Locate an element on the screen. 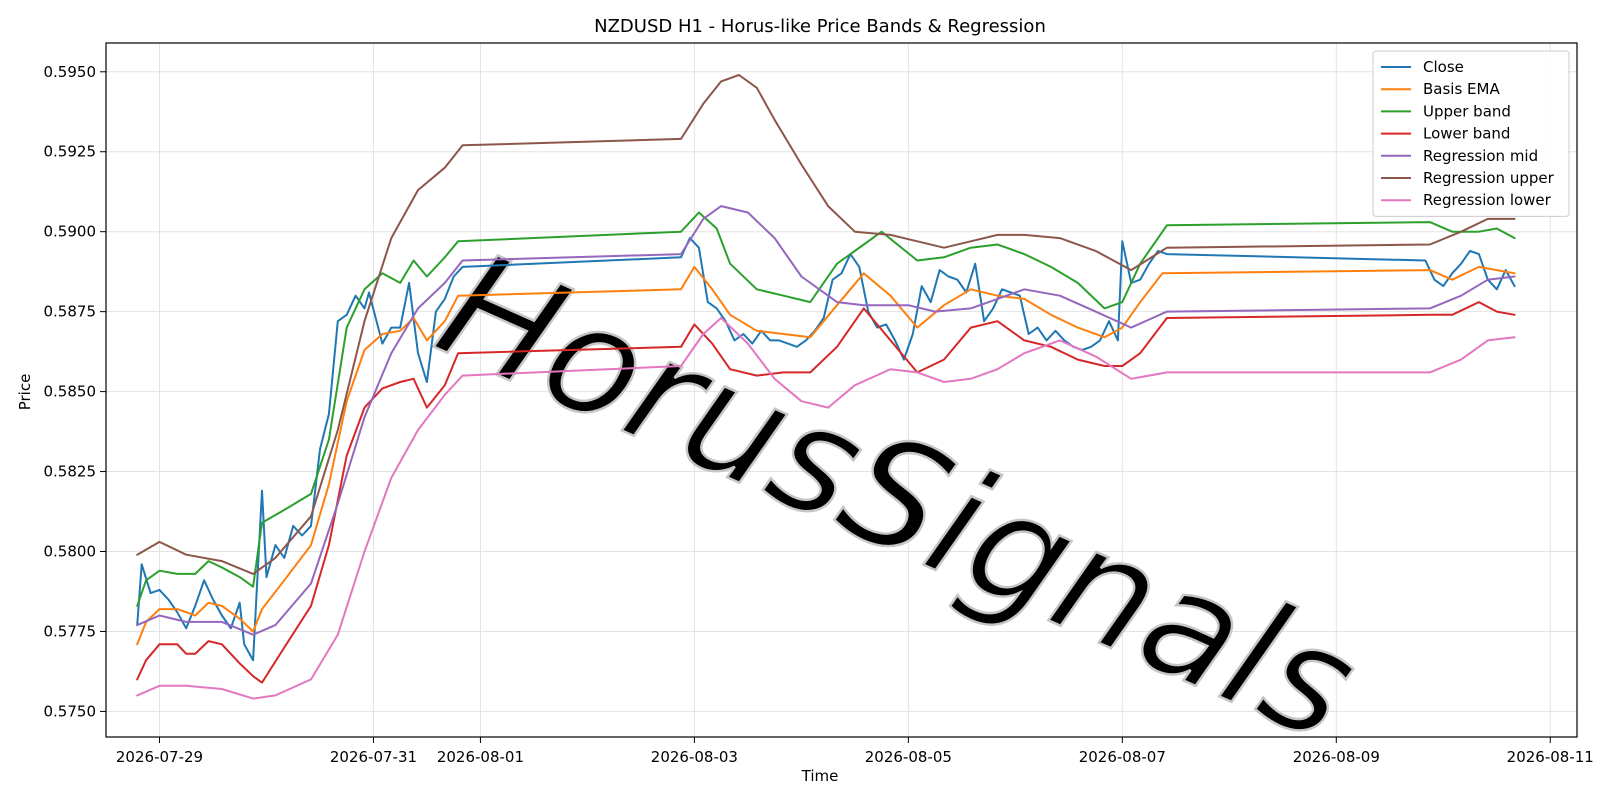 The width and height of the screenshot is (1600, 804). x-tick-label: 2026-08-09 is located at coordinates (1336, 757).